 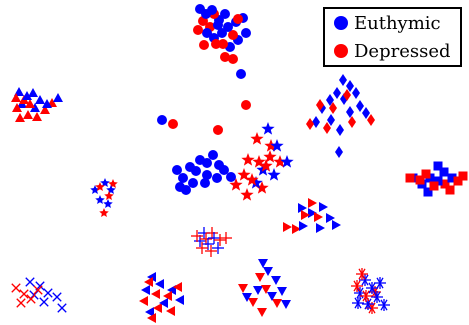 I want to click on legend-label-euthymic: Euthymic, so click(x=397, y=23).